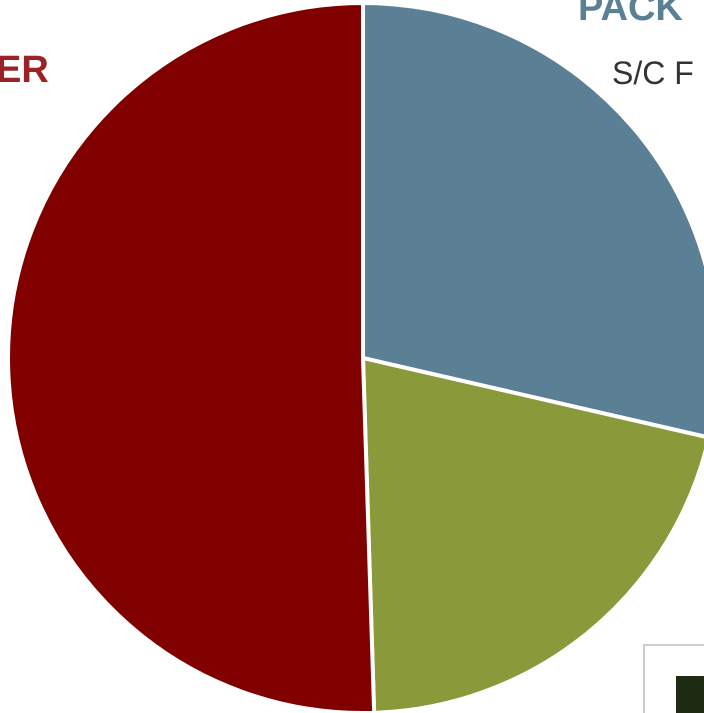  What do you see at coordinates (690, 694) in the screenshot?
I see `legend-swatch` at bounding box center [690, 694].